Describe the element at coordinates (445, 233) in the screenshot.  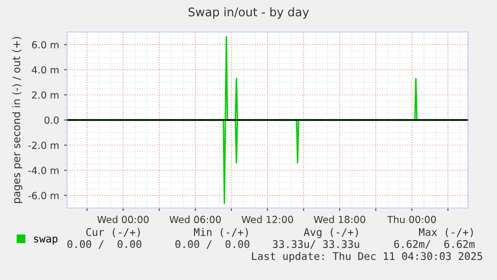
I see `text: Max (-/+)` at that location.